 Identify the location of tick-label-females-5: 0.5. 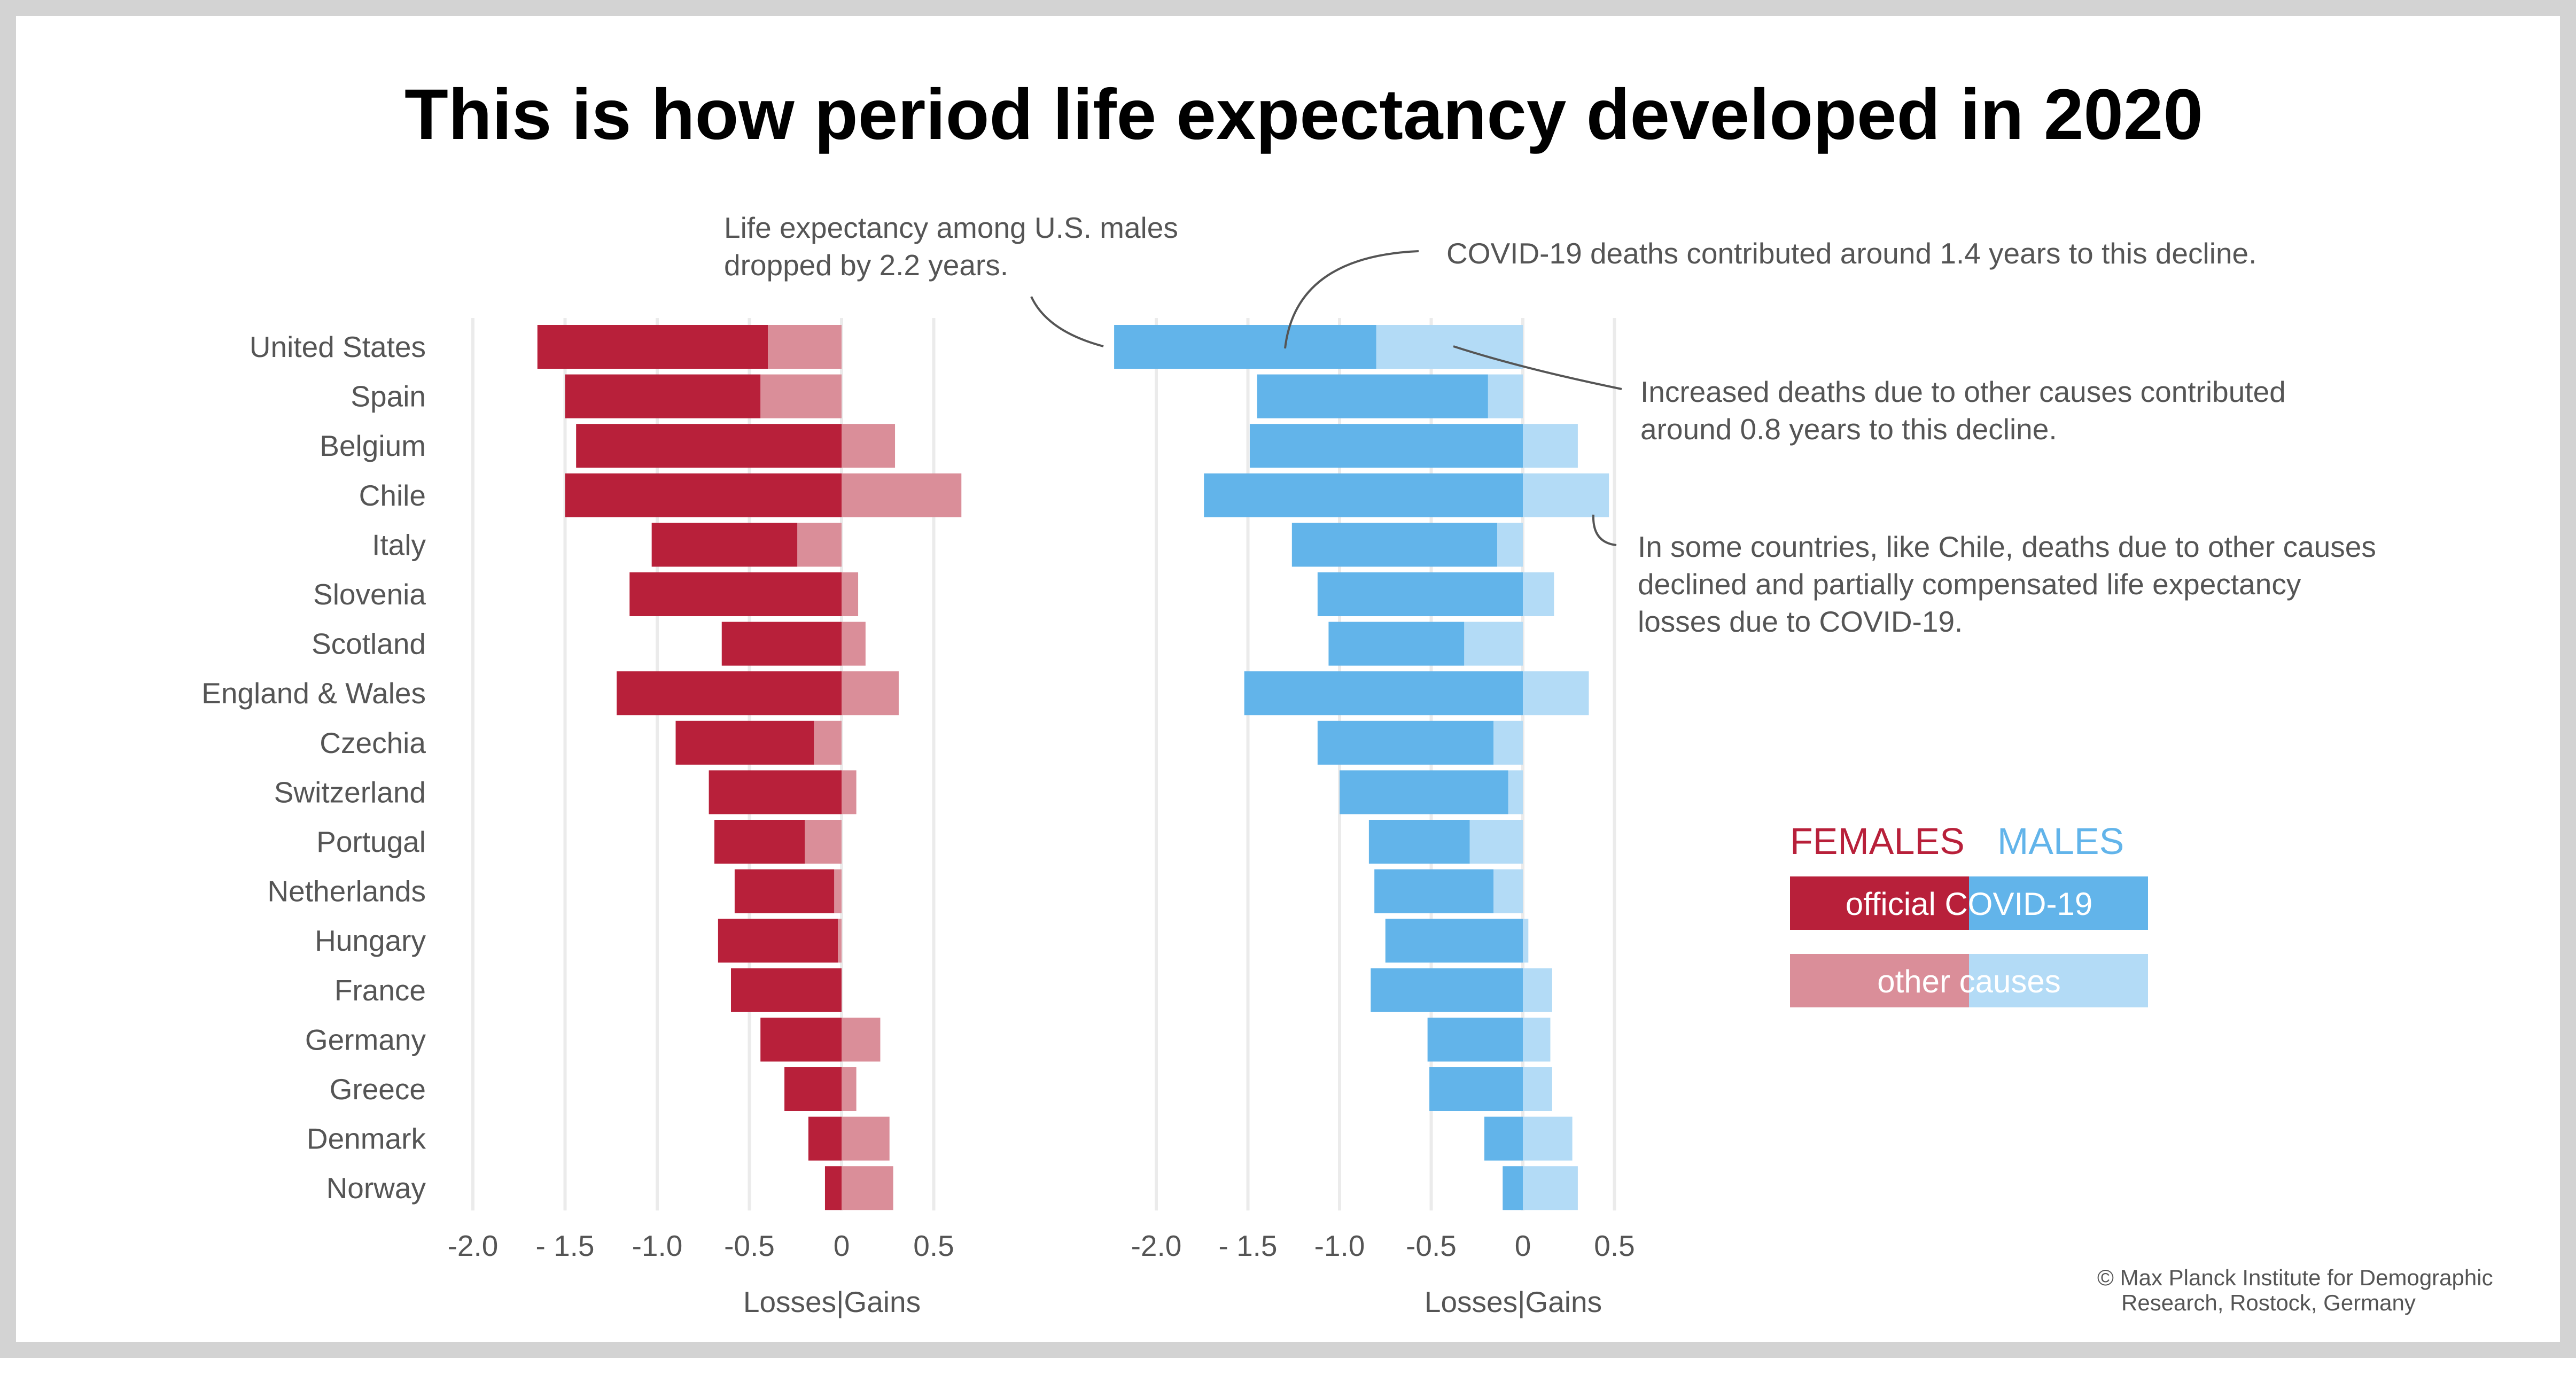
(933, 1246).